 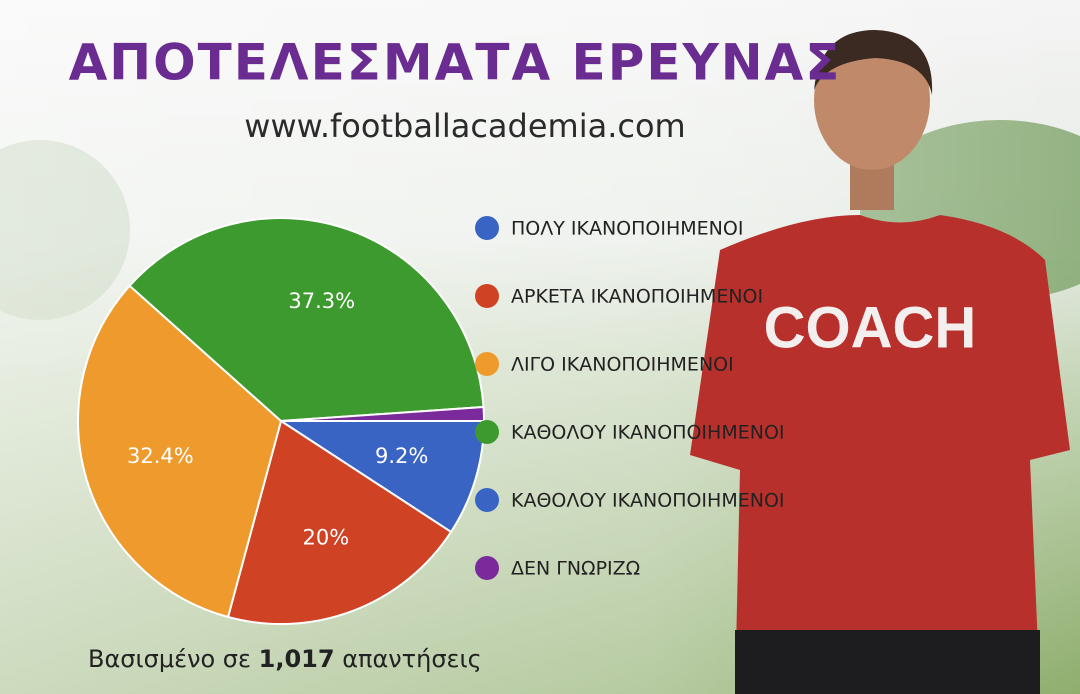 What do you see at coordinates (627, 229) in the screenshot?
I see `legend-label: ΠΟΛΥ ΙΚΑΝΟΠΟΙΗΜΕΝΟΙ` at bounding box center [627, 229].